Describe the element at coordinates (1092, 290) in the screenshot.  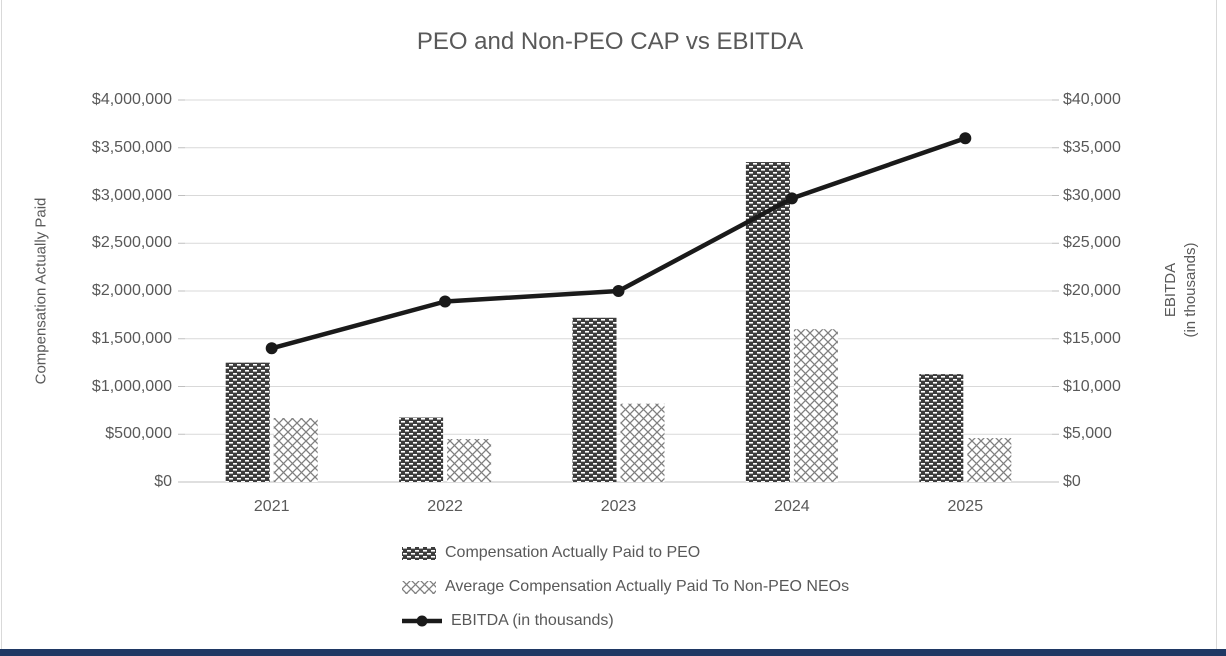
I see `right-axis-tick-label: $20,000` at that location.